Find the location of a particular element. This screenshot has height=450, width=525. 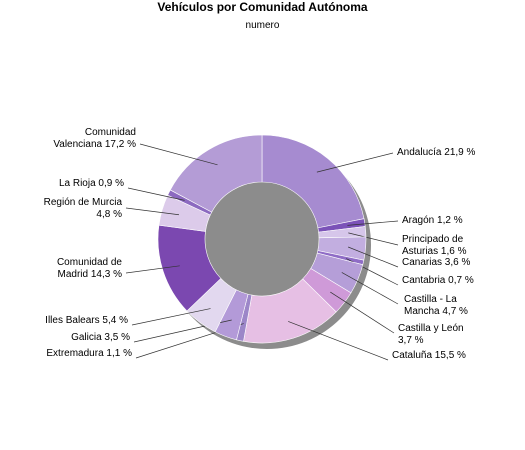

donut-slice is located at coordinates (216, 173).